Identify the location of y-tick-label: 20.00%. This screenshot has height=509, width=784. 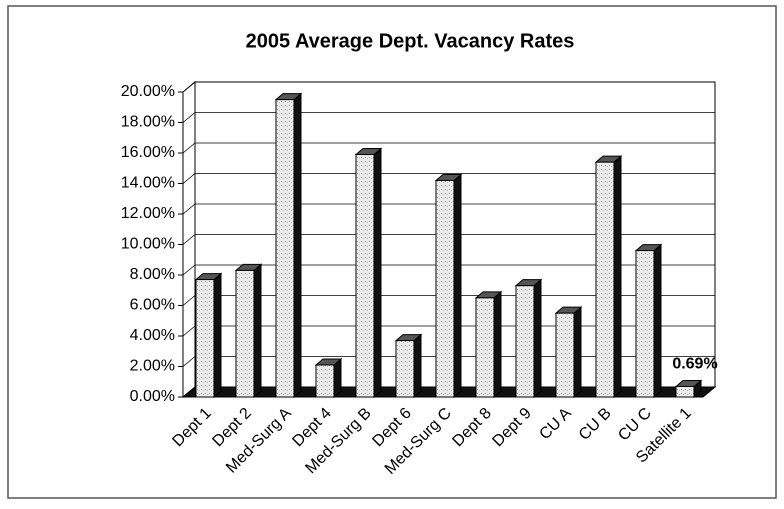
(148, 91).